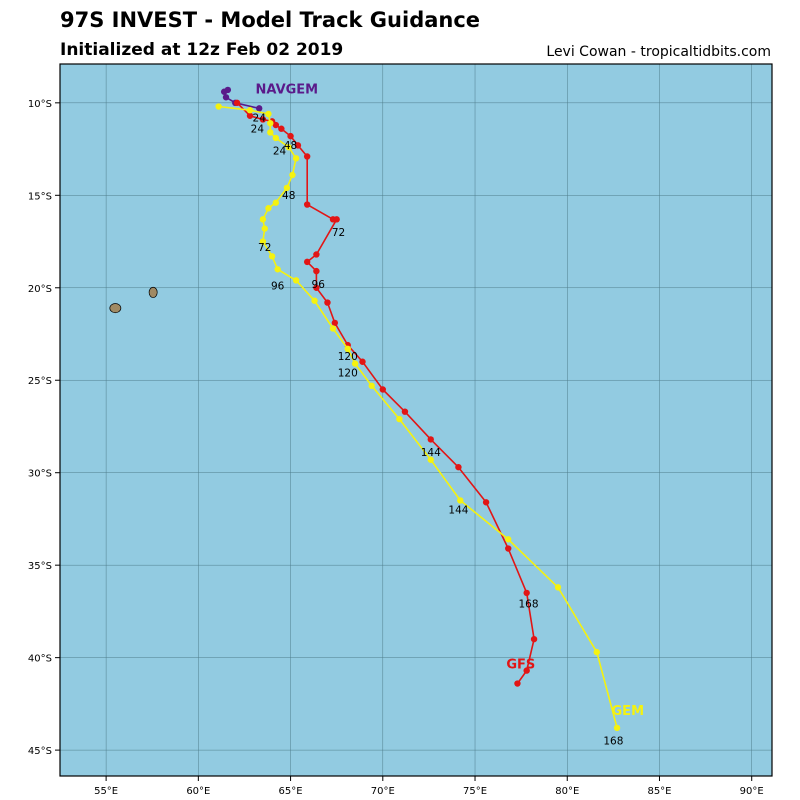  Describe the element at coordinates (40, 196) in the screenshot. I see `lat-tick-label: 15°S` at that location.